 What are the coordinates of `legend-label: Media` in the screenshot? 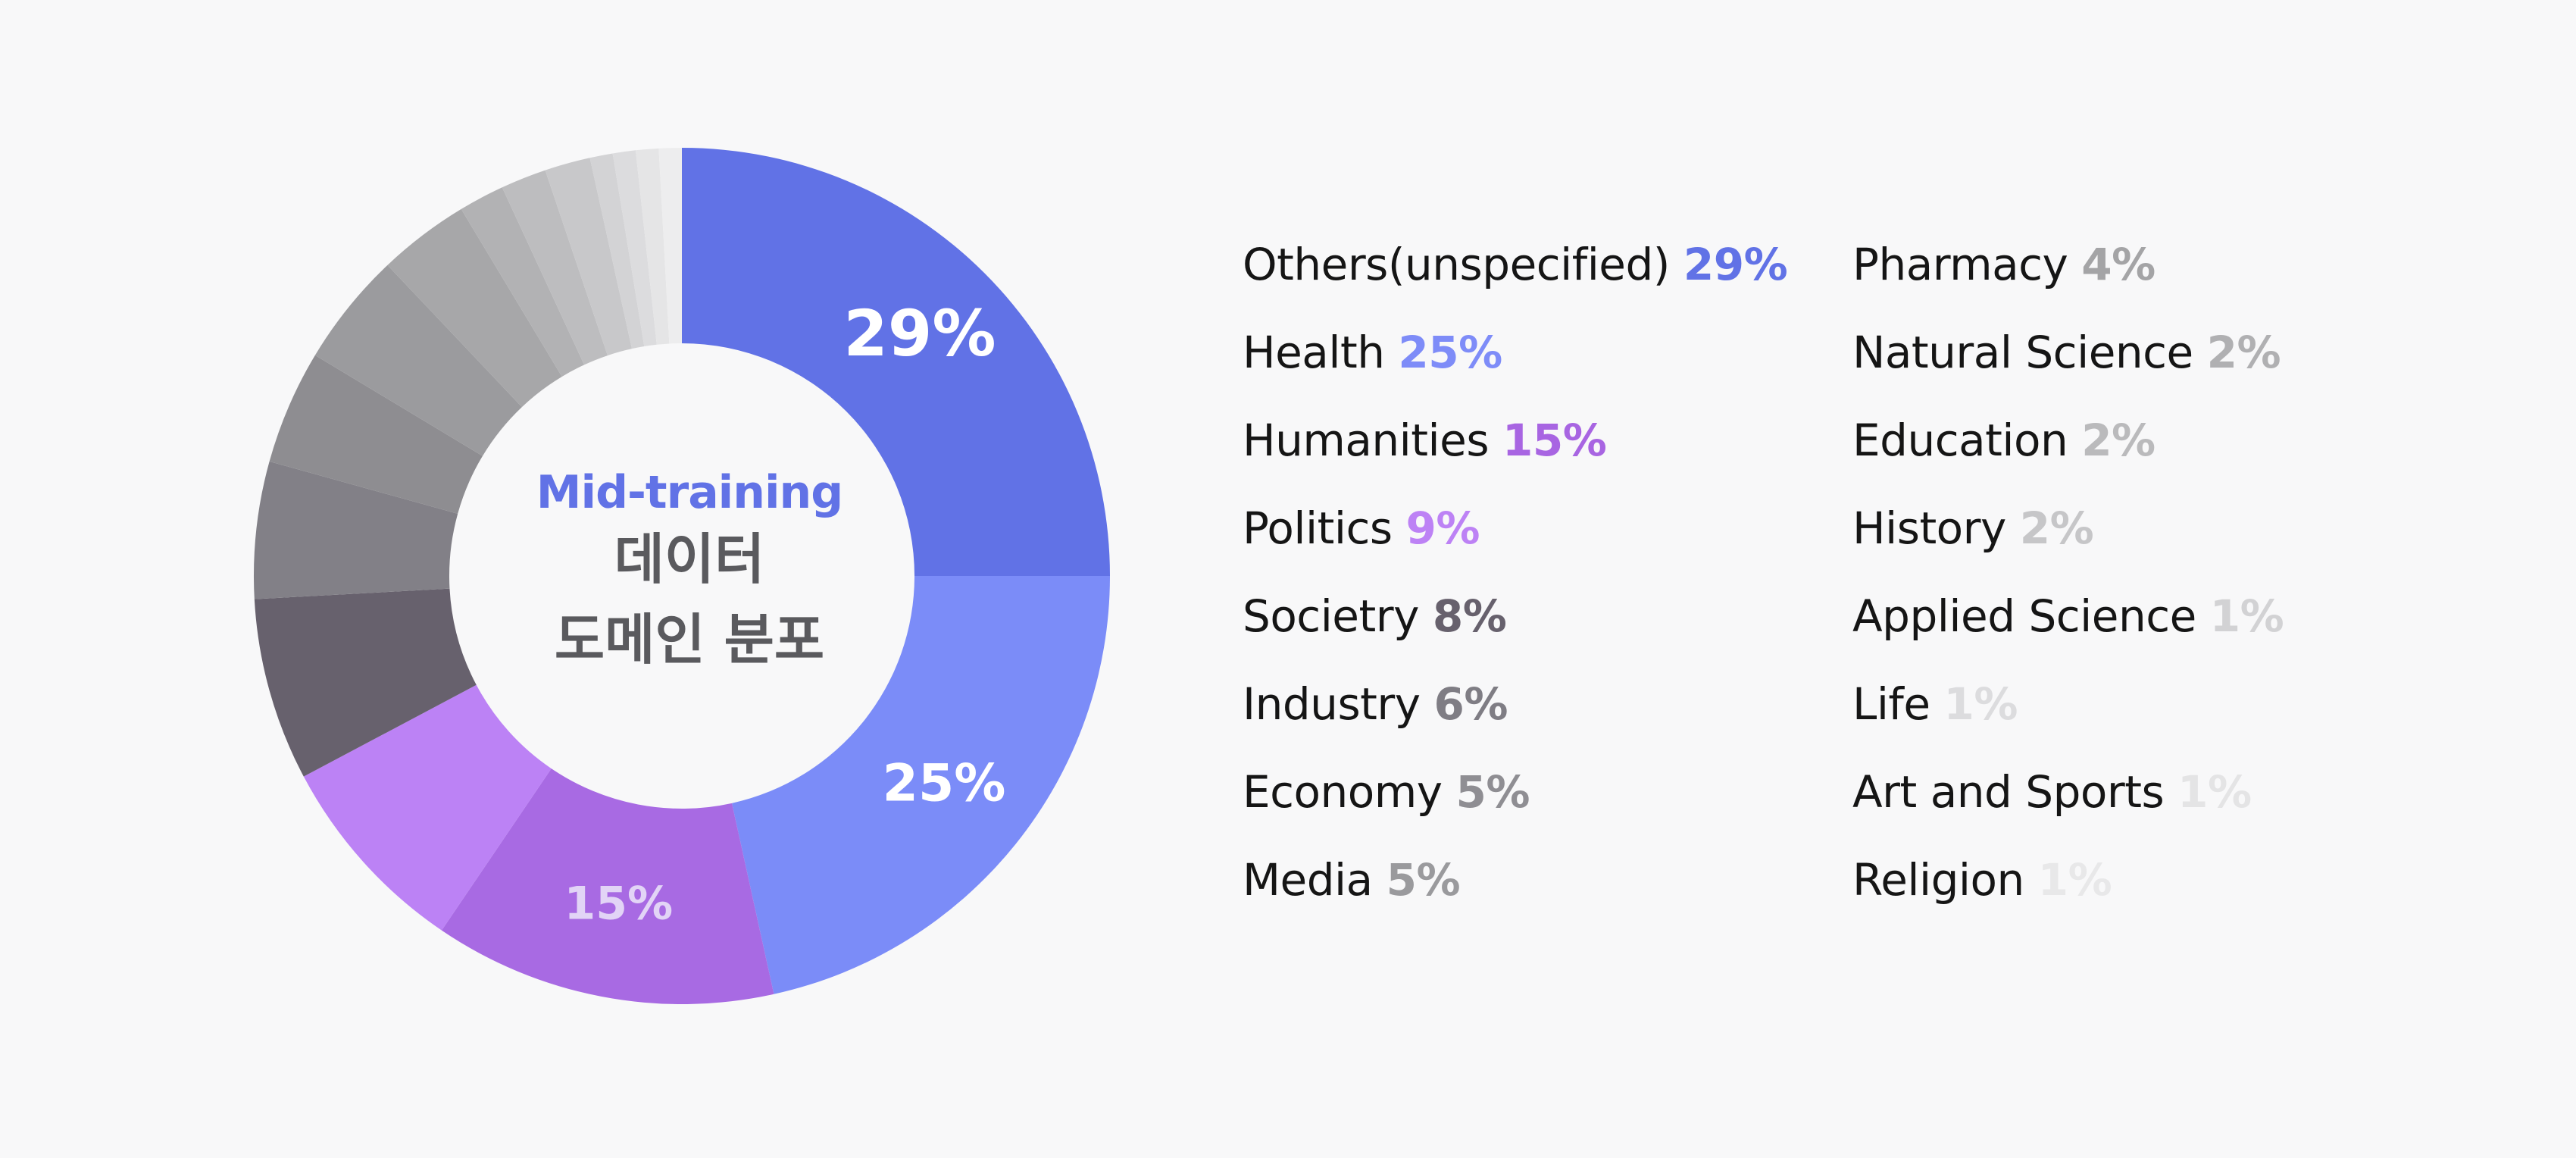 It's located at (1314, 880).